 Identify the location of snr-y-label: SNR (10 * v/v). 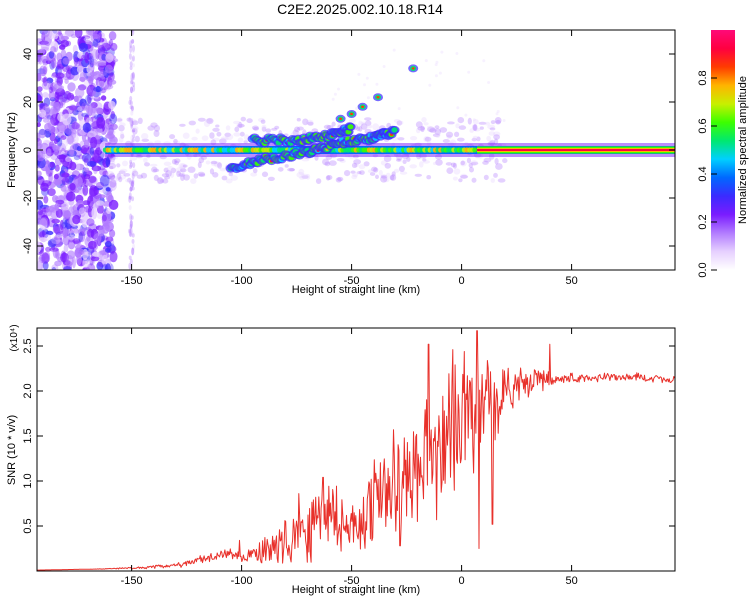
(12, 450).